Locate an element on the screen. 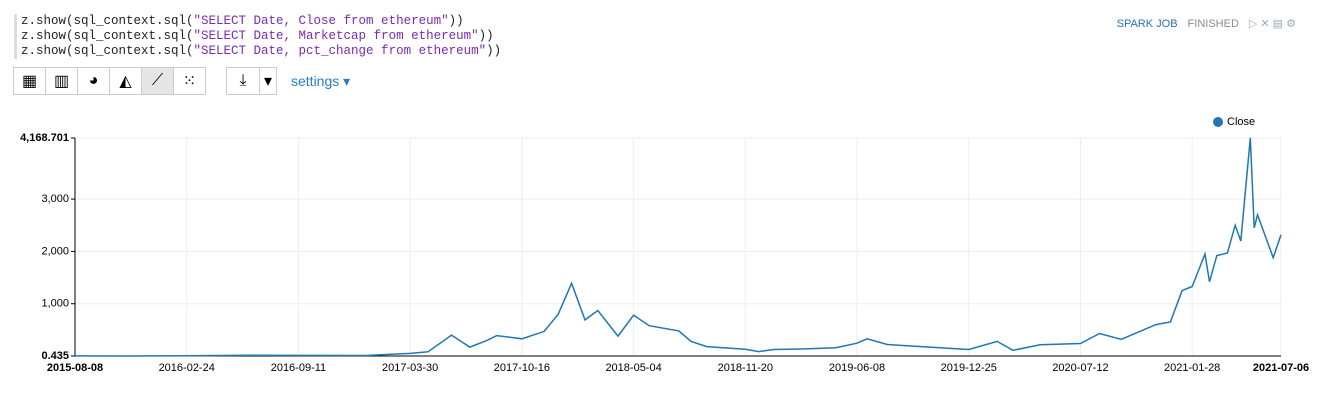 Image resolution: width=1322 pixels, height=403 pixels. x-tick-label: 2016-09-11 is located at coordinates (298, 368).